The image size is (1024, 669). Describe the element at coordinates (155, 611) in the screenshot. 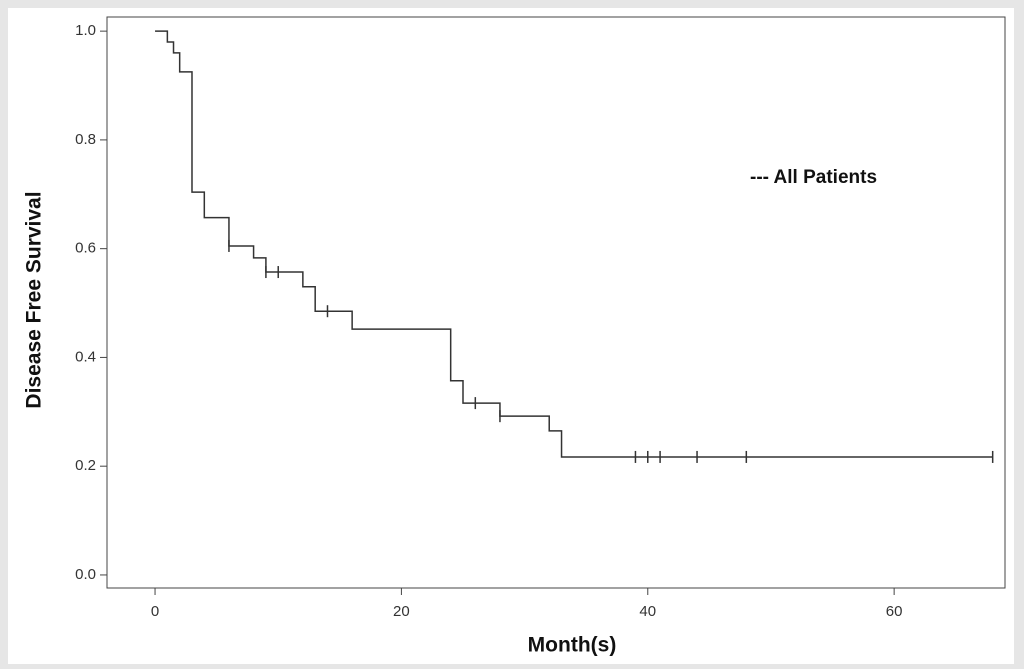

I see `x-tick-label: 0` at that location.